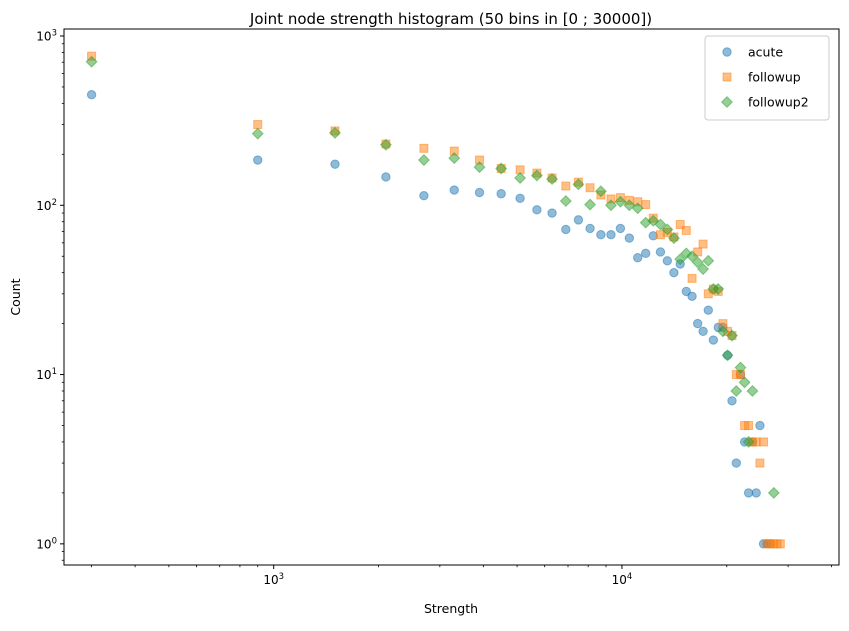 This screenshot has height=631, width=849. What do you see at coordinates (46, 543) in the screenshot?
I see `y-tick-label: 100` at bounding box center [46, 543].